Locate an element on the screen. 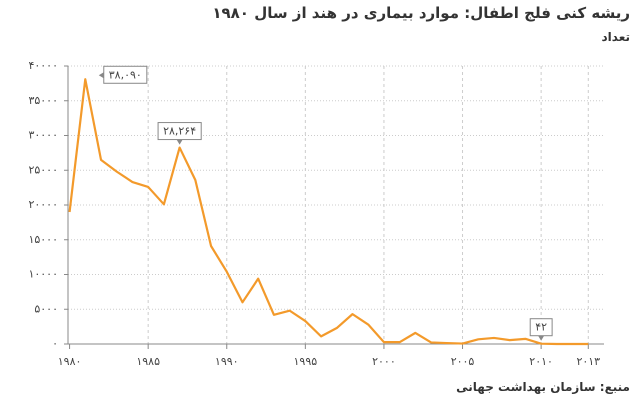 This screenshot has height=409, width=640. chart-subtitle: تعداد is located at coordinates (615, 37).